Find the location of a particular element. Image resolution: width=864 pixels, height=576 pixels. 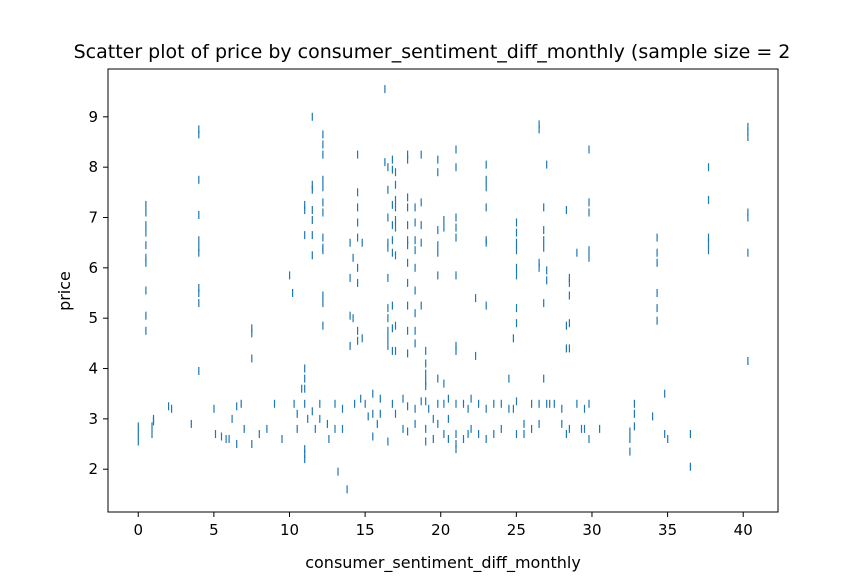

x-tick-label: 5 is located at coordinates (214, 530).